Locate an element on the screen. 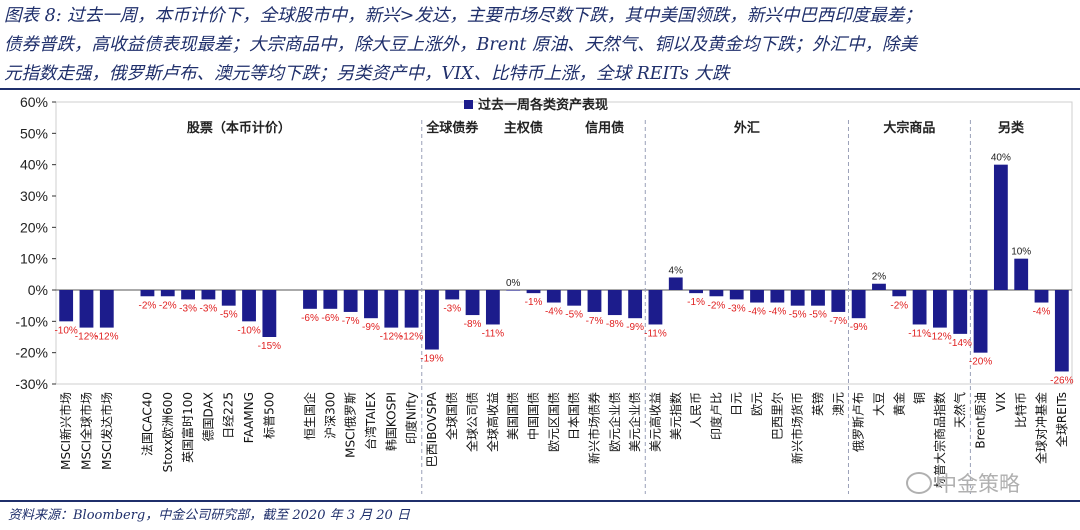 This screenshot has width=1080, height=530. data-label: -19% is located at coordinates (431, 359).